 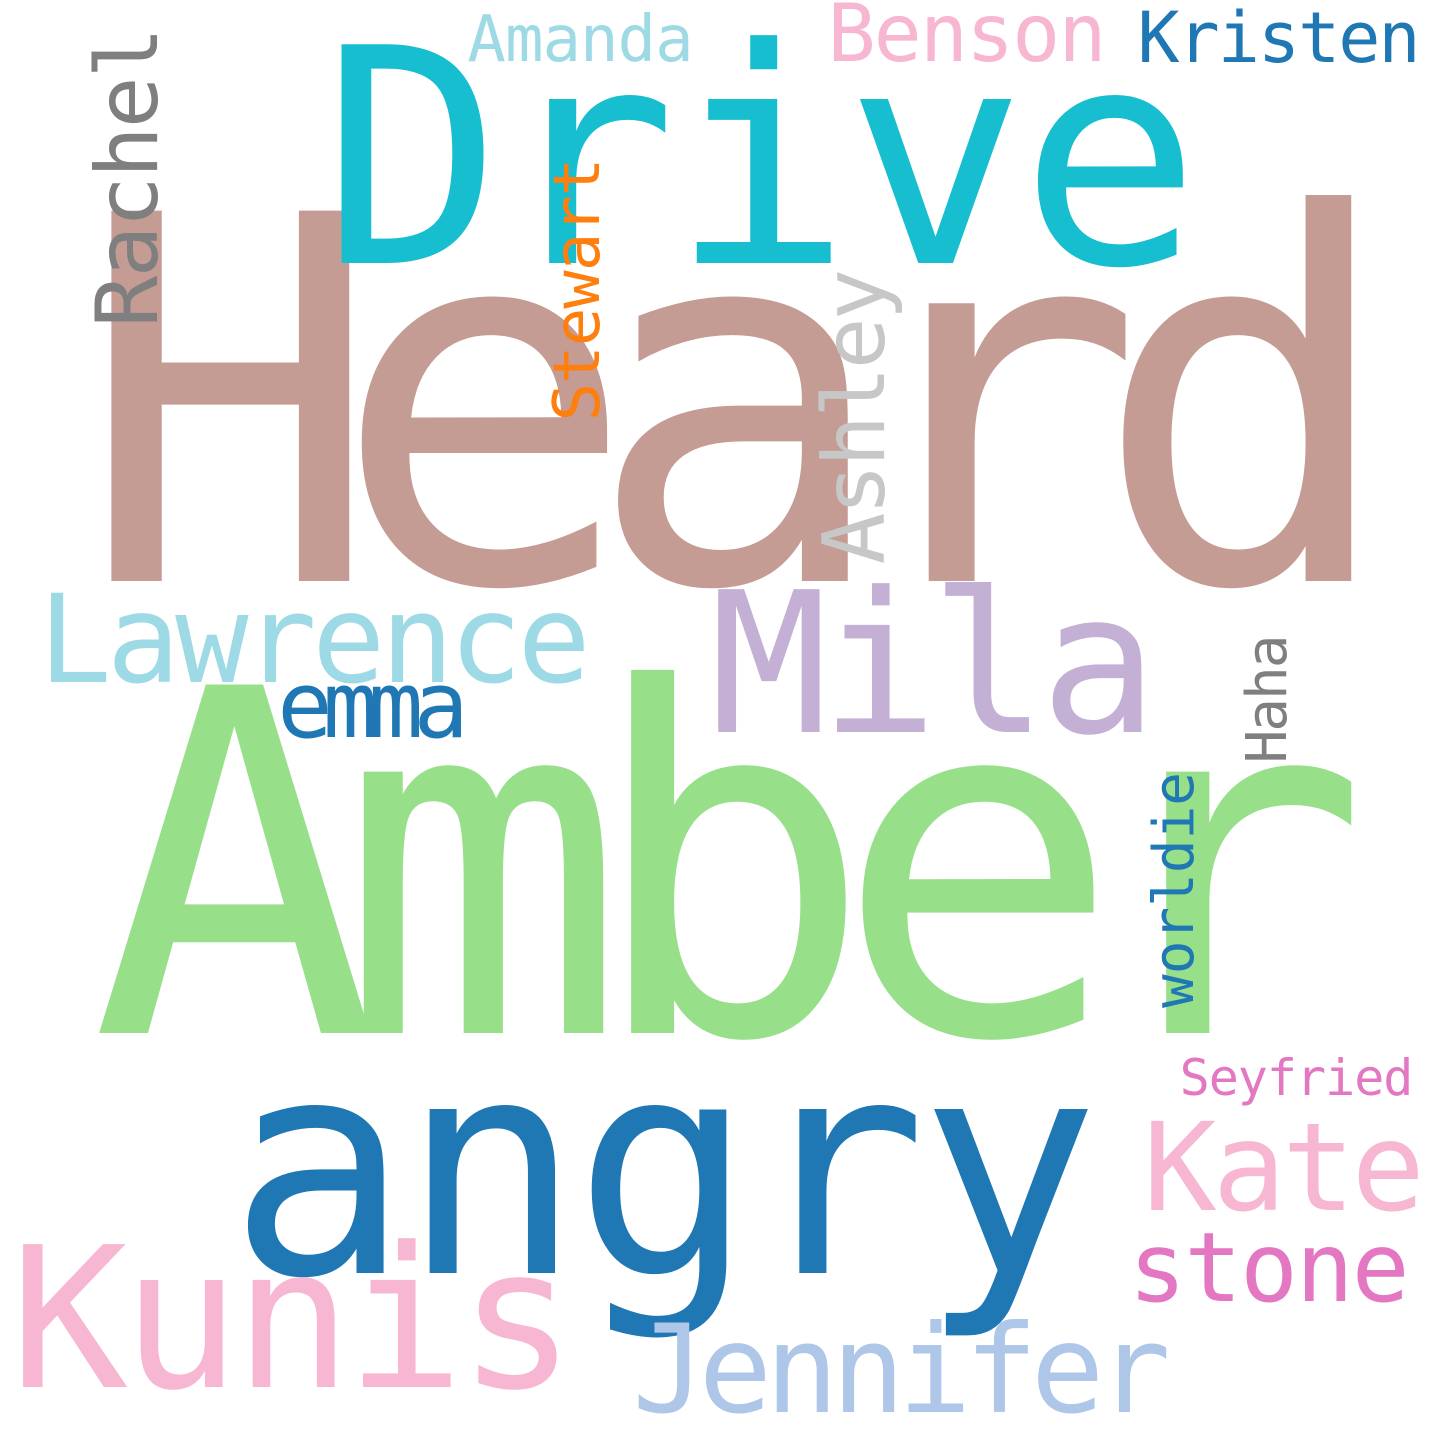 What do you see at coordinates (933, 665) in the screenshot?
I see `word-mila: Mila` at bounding box center [933, 665].